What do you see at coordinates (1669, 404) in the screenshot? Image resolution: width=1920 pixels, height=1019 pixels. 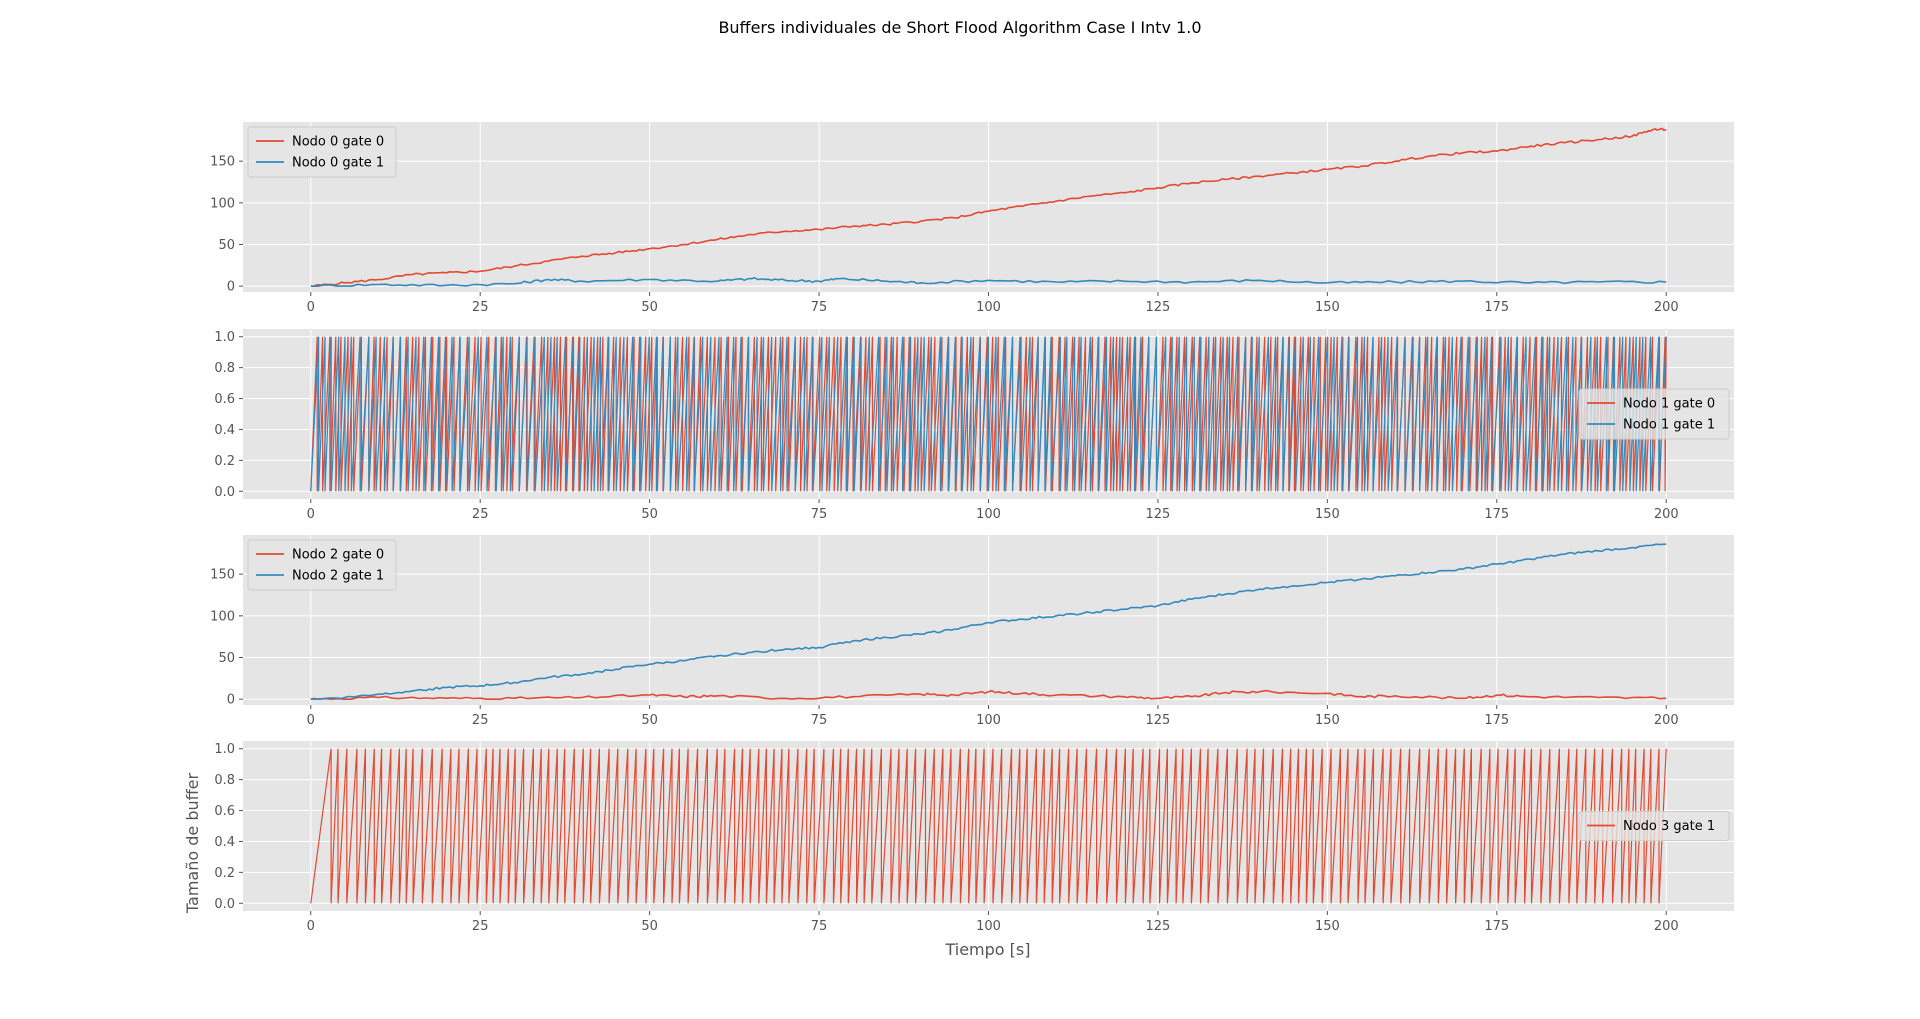 I see `legend-label: Nodo 1 gate 0` at bounding box center [1669, 404].